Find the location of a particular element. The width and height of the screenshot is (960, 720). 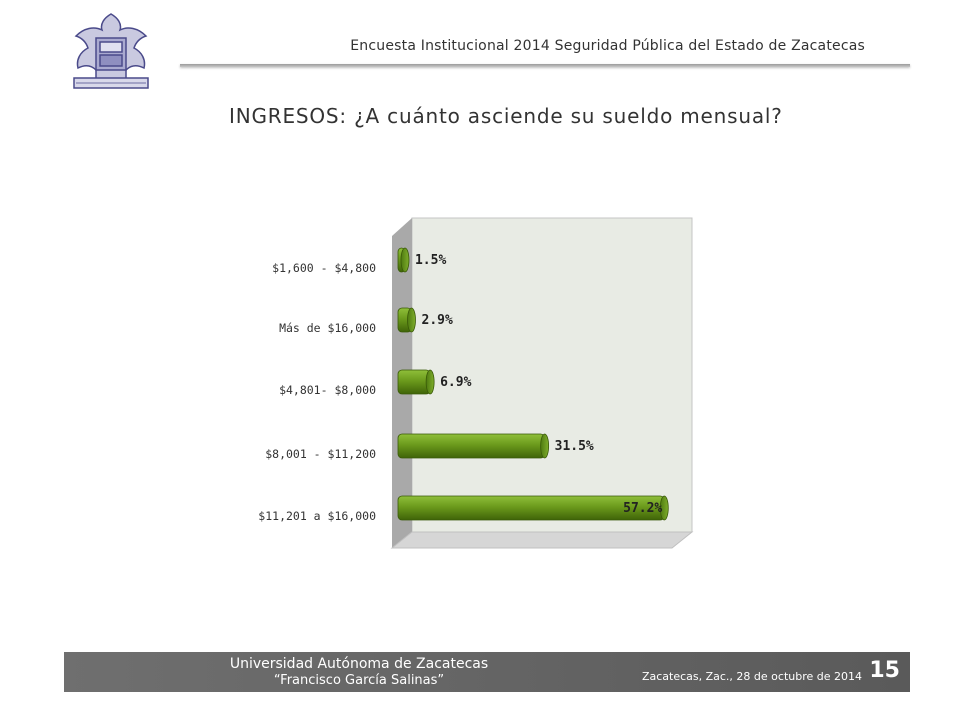

footer-date: Zacatecas, Zac., 28 de octubre de 2014 is located at coordinates (751, 676).